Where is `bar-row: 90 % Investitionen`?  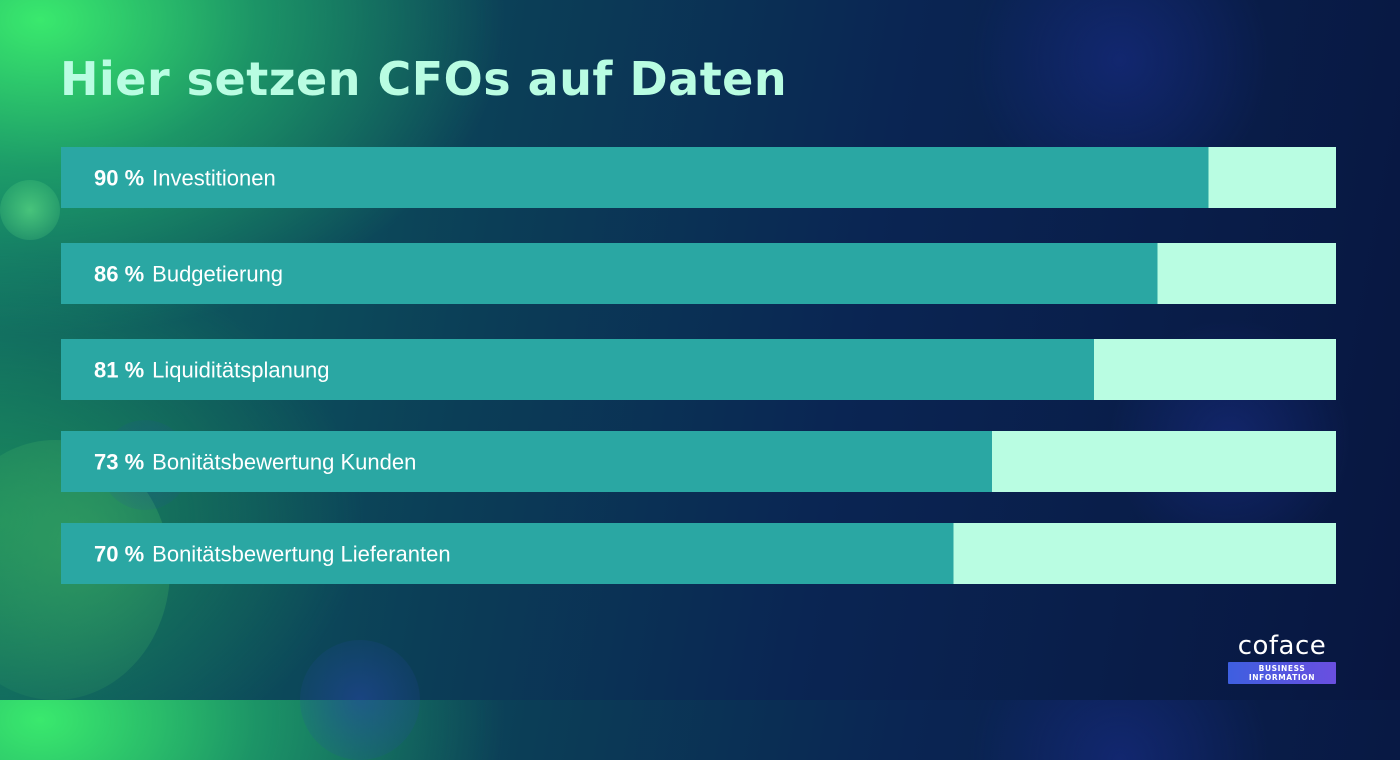
bar-row: 90 % Investitionen is located at coordinates (698, 177).